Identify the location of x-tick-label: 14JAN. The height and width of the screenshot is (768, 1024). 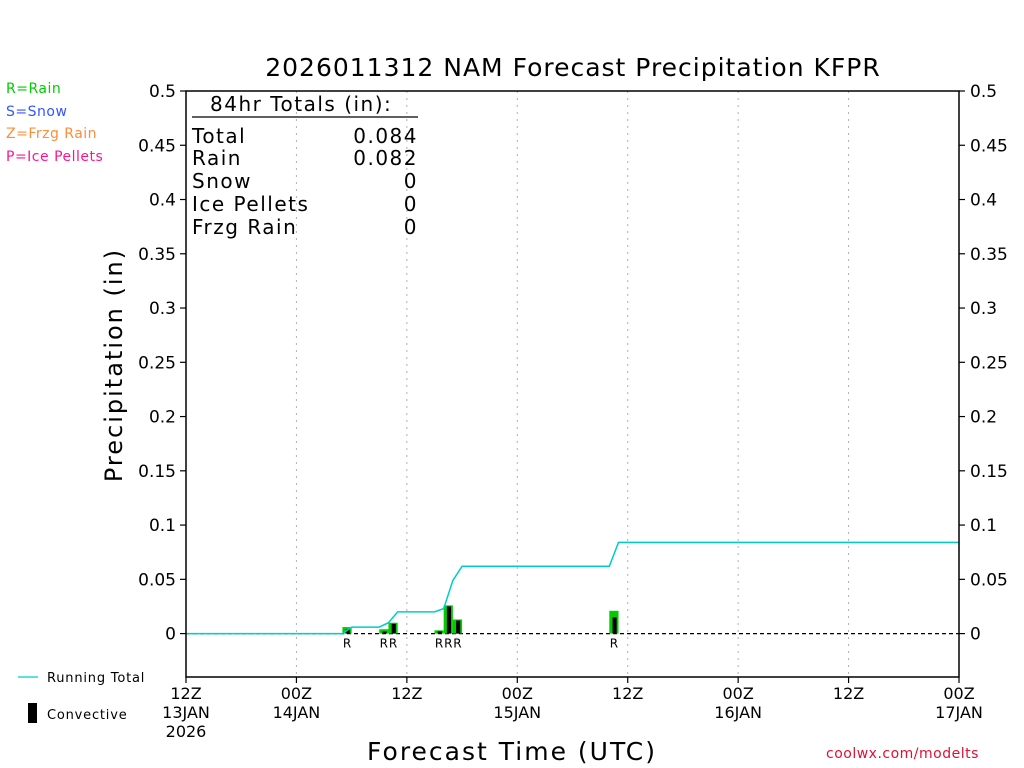
(297, 712).